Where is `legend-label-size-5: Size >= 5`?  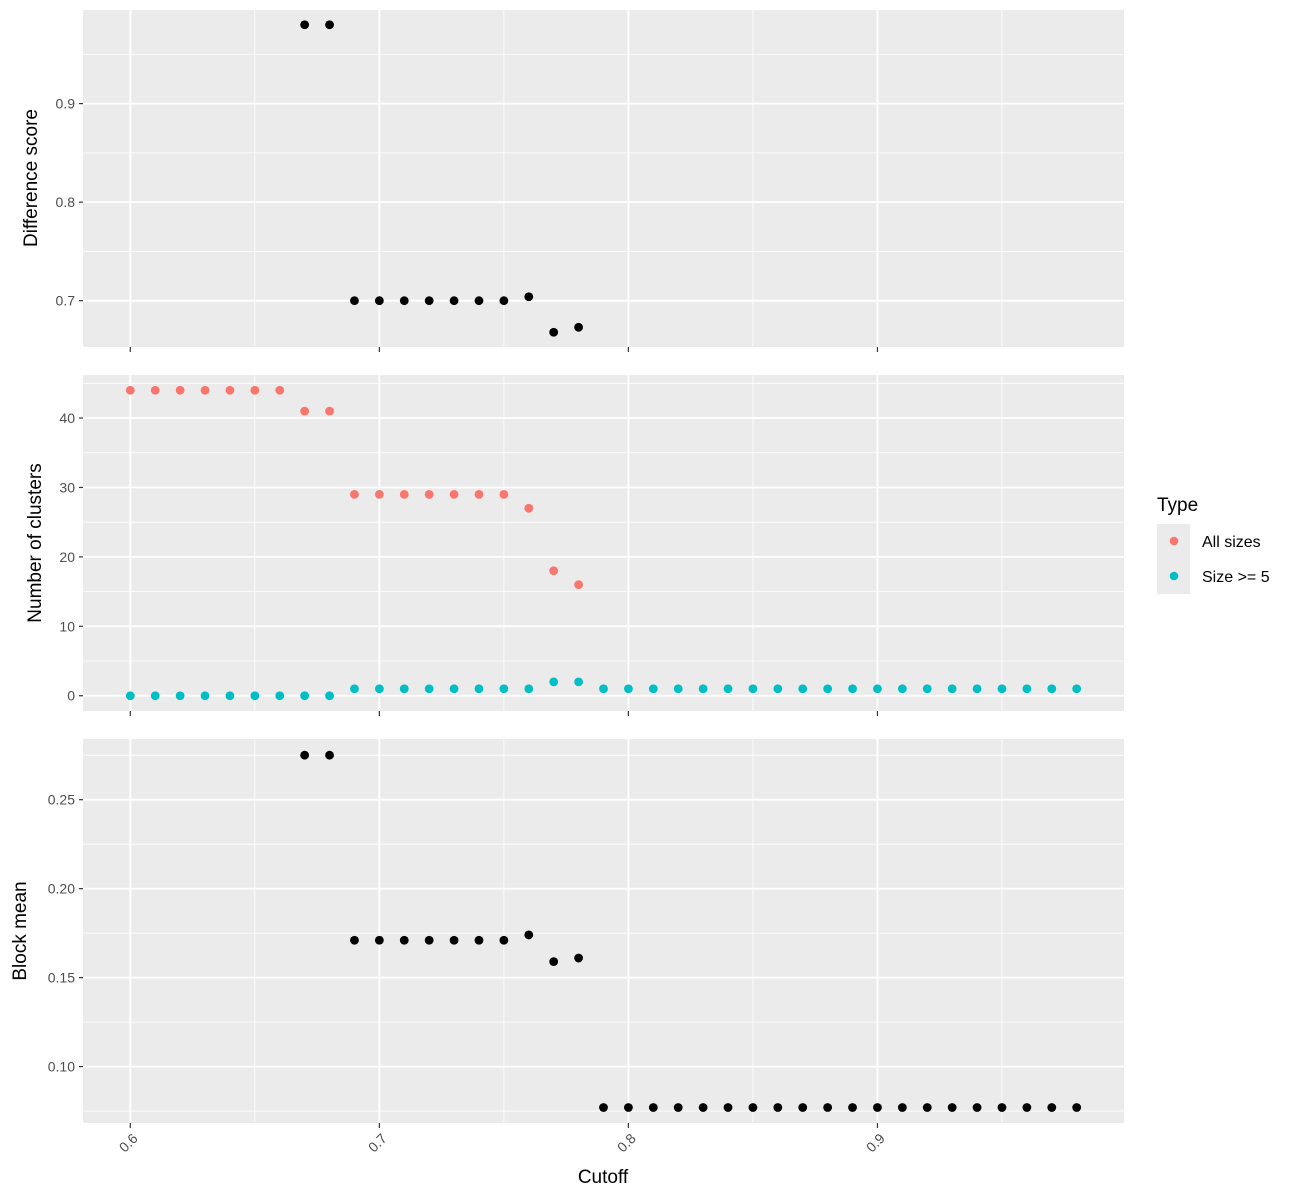 legend-label-size-5: Size >= 5 is located at coordinates (1236, 577).